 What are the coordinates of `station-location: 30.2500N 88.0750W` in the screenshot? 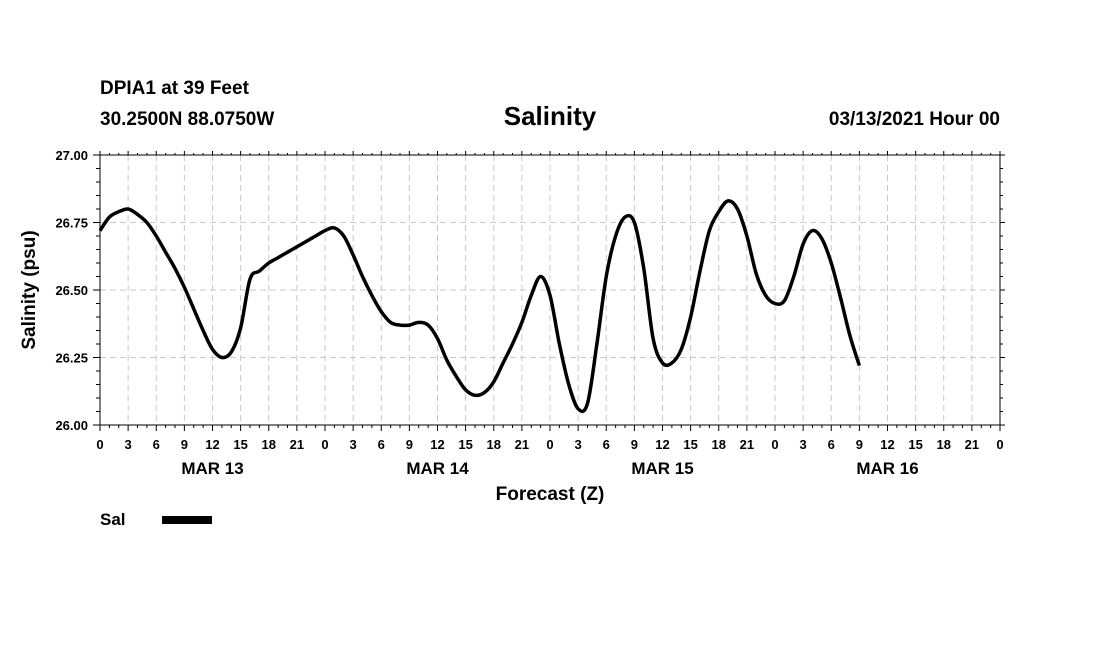 It's located at (187, 119).